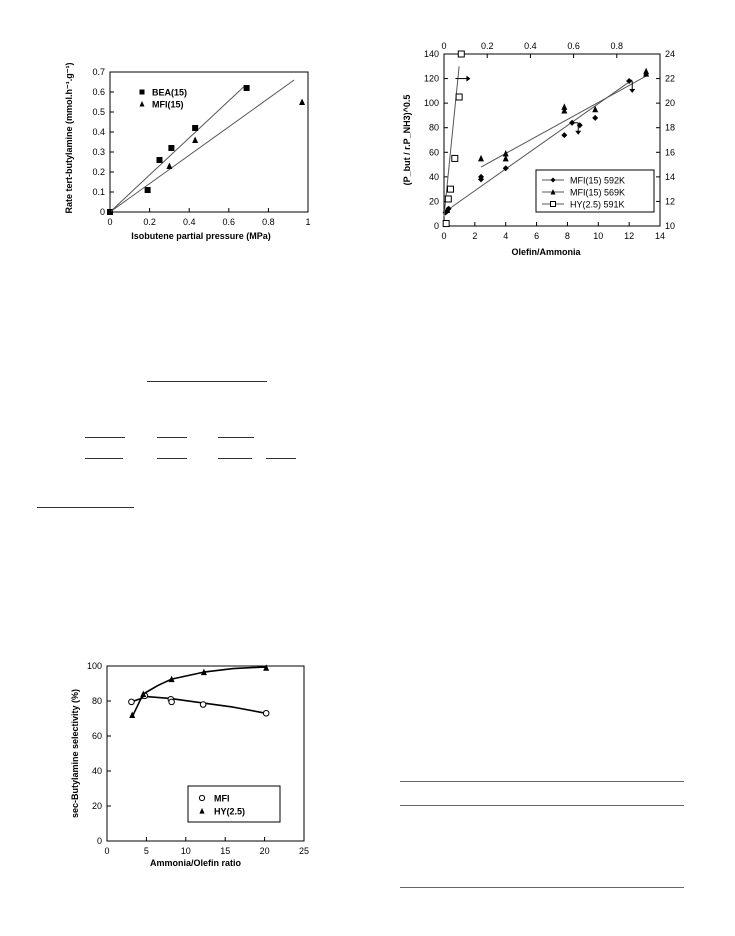 Image resolution: width=735 pixels, height=936 pixels. Describe the element at coordinates (530, 46) in the screenshot. I see `x2-tick-label: 0.4` at that location.